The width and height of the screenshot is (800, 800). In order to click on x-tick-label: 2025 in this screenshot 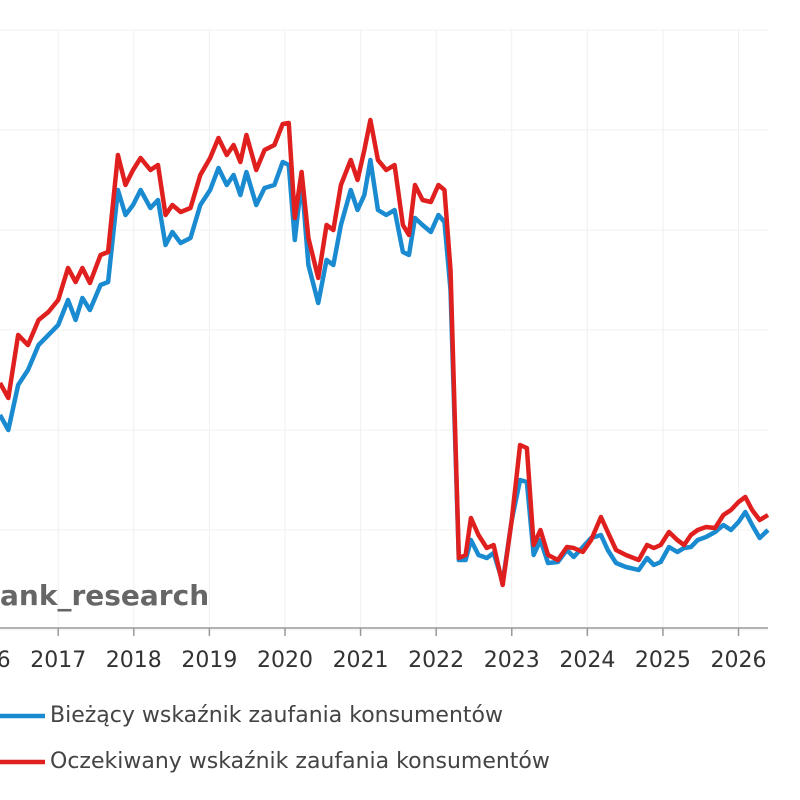, I will do `click(663, 660)`.